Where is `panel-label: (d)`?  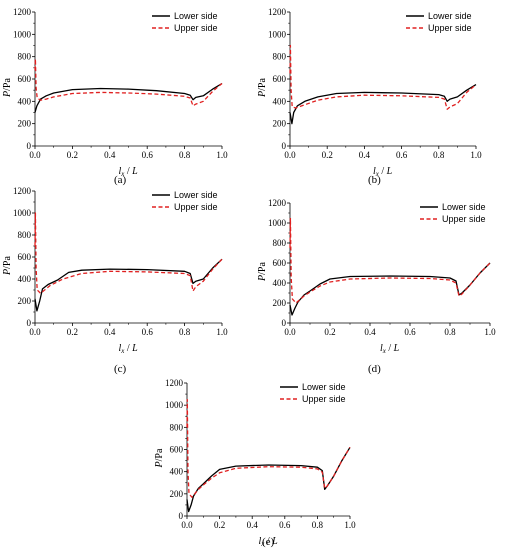 panel-label: (d) is located at coordinates (374, 369).